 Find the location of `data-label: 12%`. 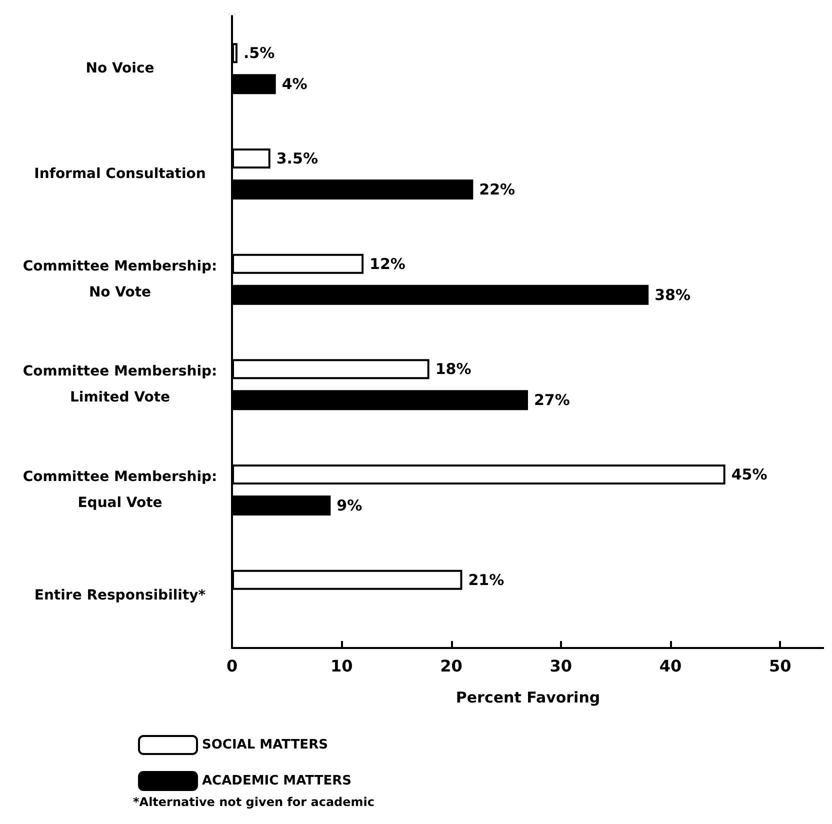

data-label: 12% is located at coordinates (388, 263).